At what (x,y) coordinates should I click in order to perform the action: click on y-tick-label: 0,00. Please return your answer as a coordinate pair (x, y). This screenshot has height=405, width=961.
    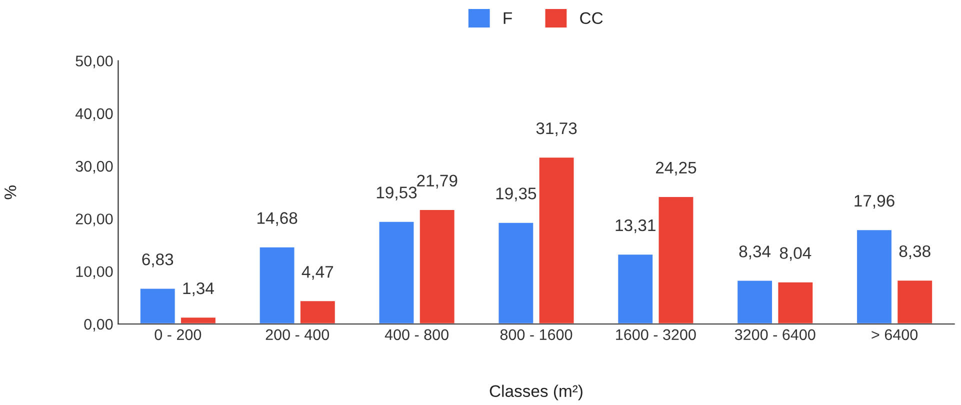
    Looking at the image, I should click on (98, 325).